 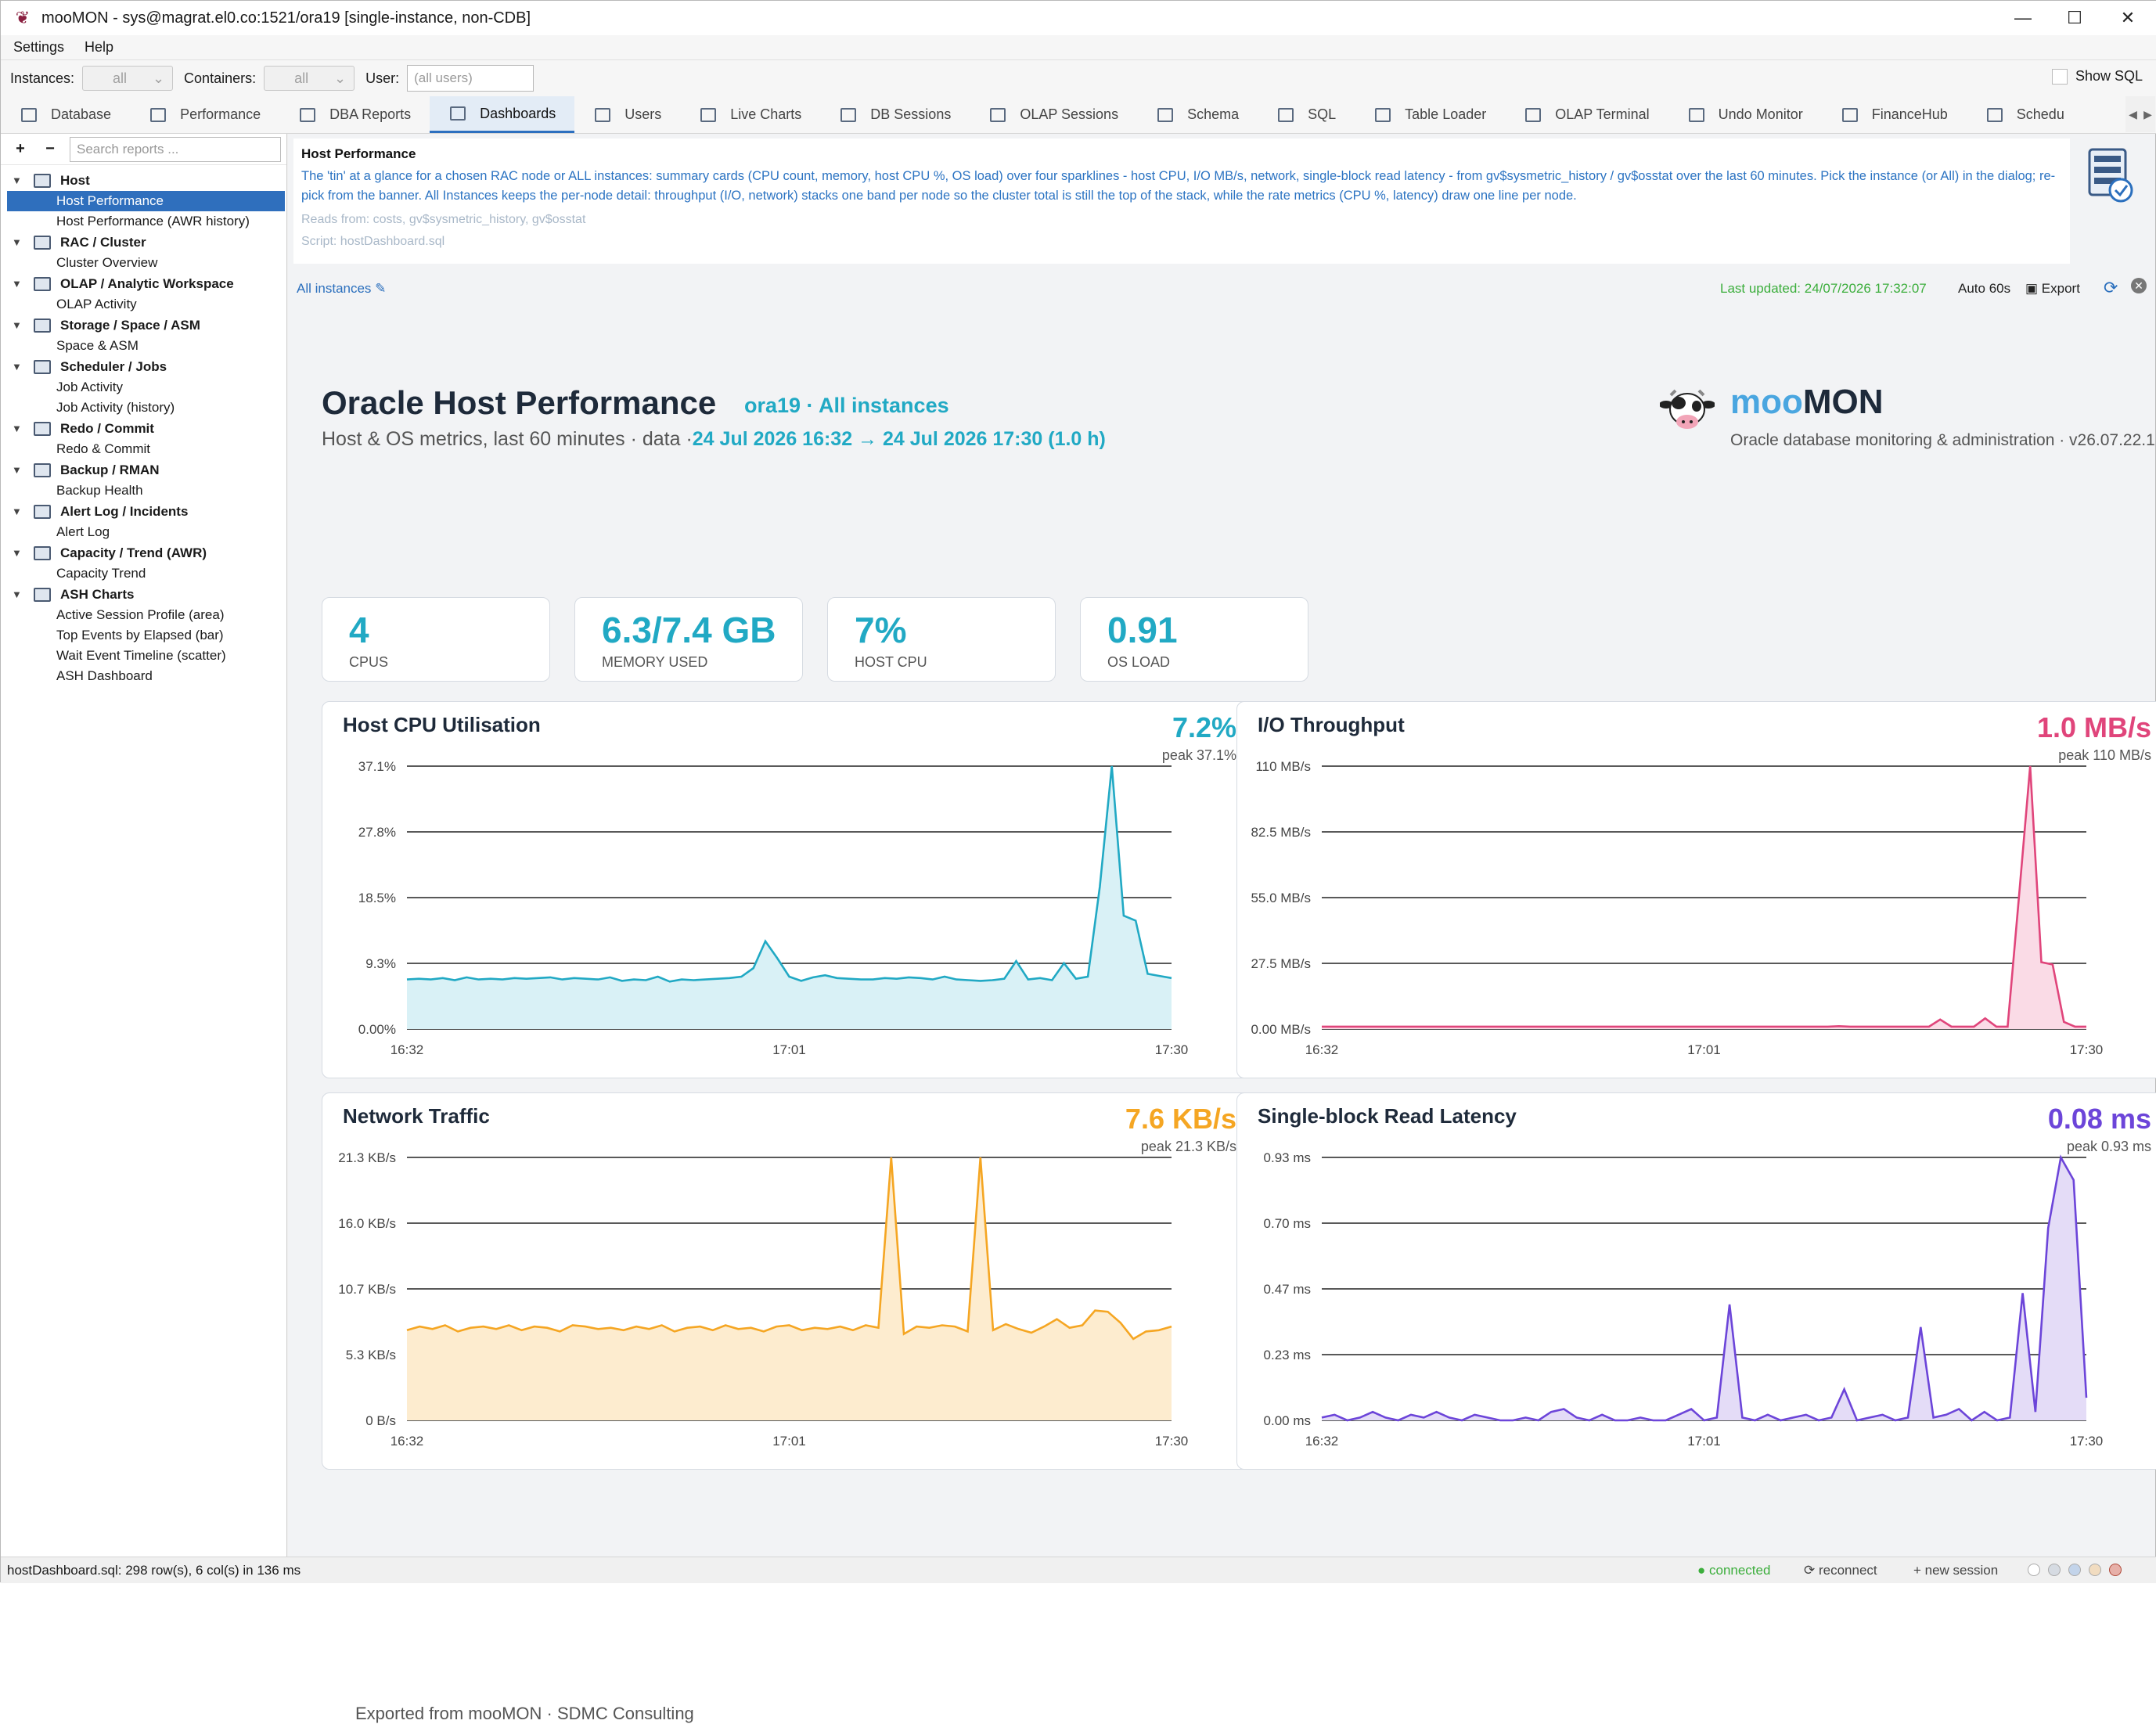 What do you see at coordinates (143, 490) in the screenshot?
I see `tree-item: Backup Health` at bounding box center [143, 490].